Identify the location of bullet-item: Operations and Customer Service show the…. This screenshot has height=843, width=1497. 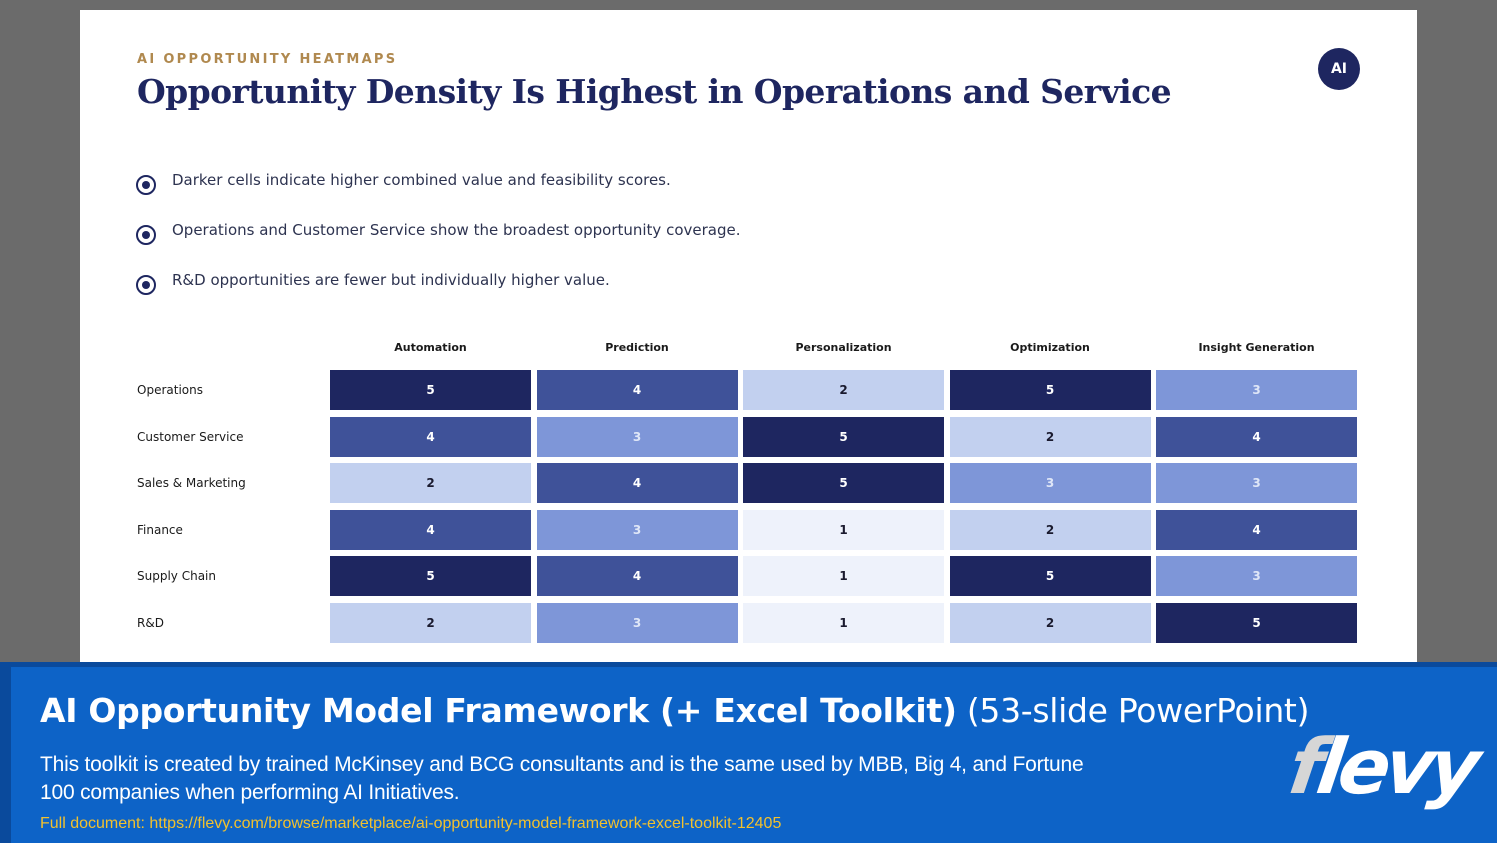
(438, 231).